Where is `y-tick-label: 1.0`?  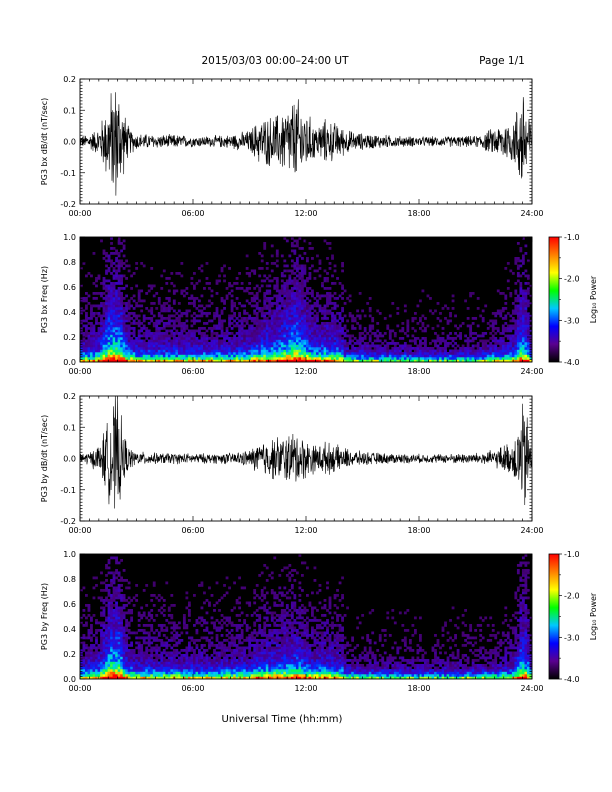 y-tick-label: 1.0 is located at coordinates (69, 237).